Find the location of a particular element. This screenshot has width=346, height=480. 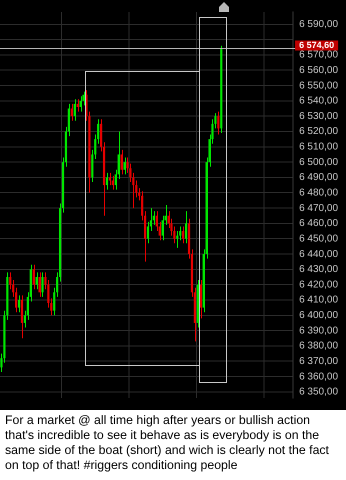

y-tick-label: 6 510,00 is located at coordinates (318, 147).